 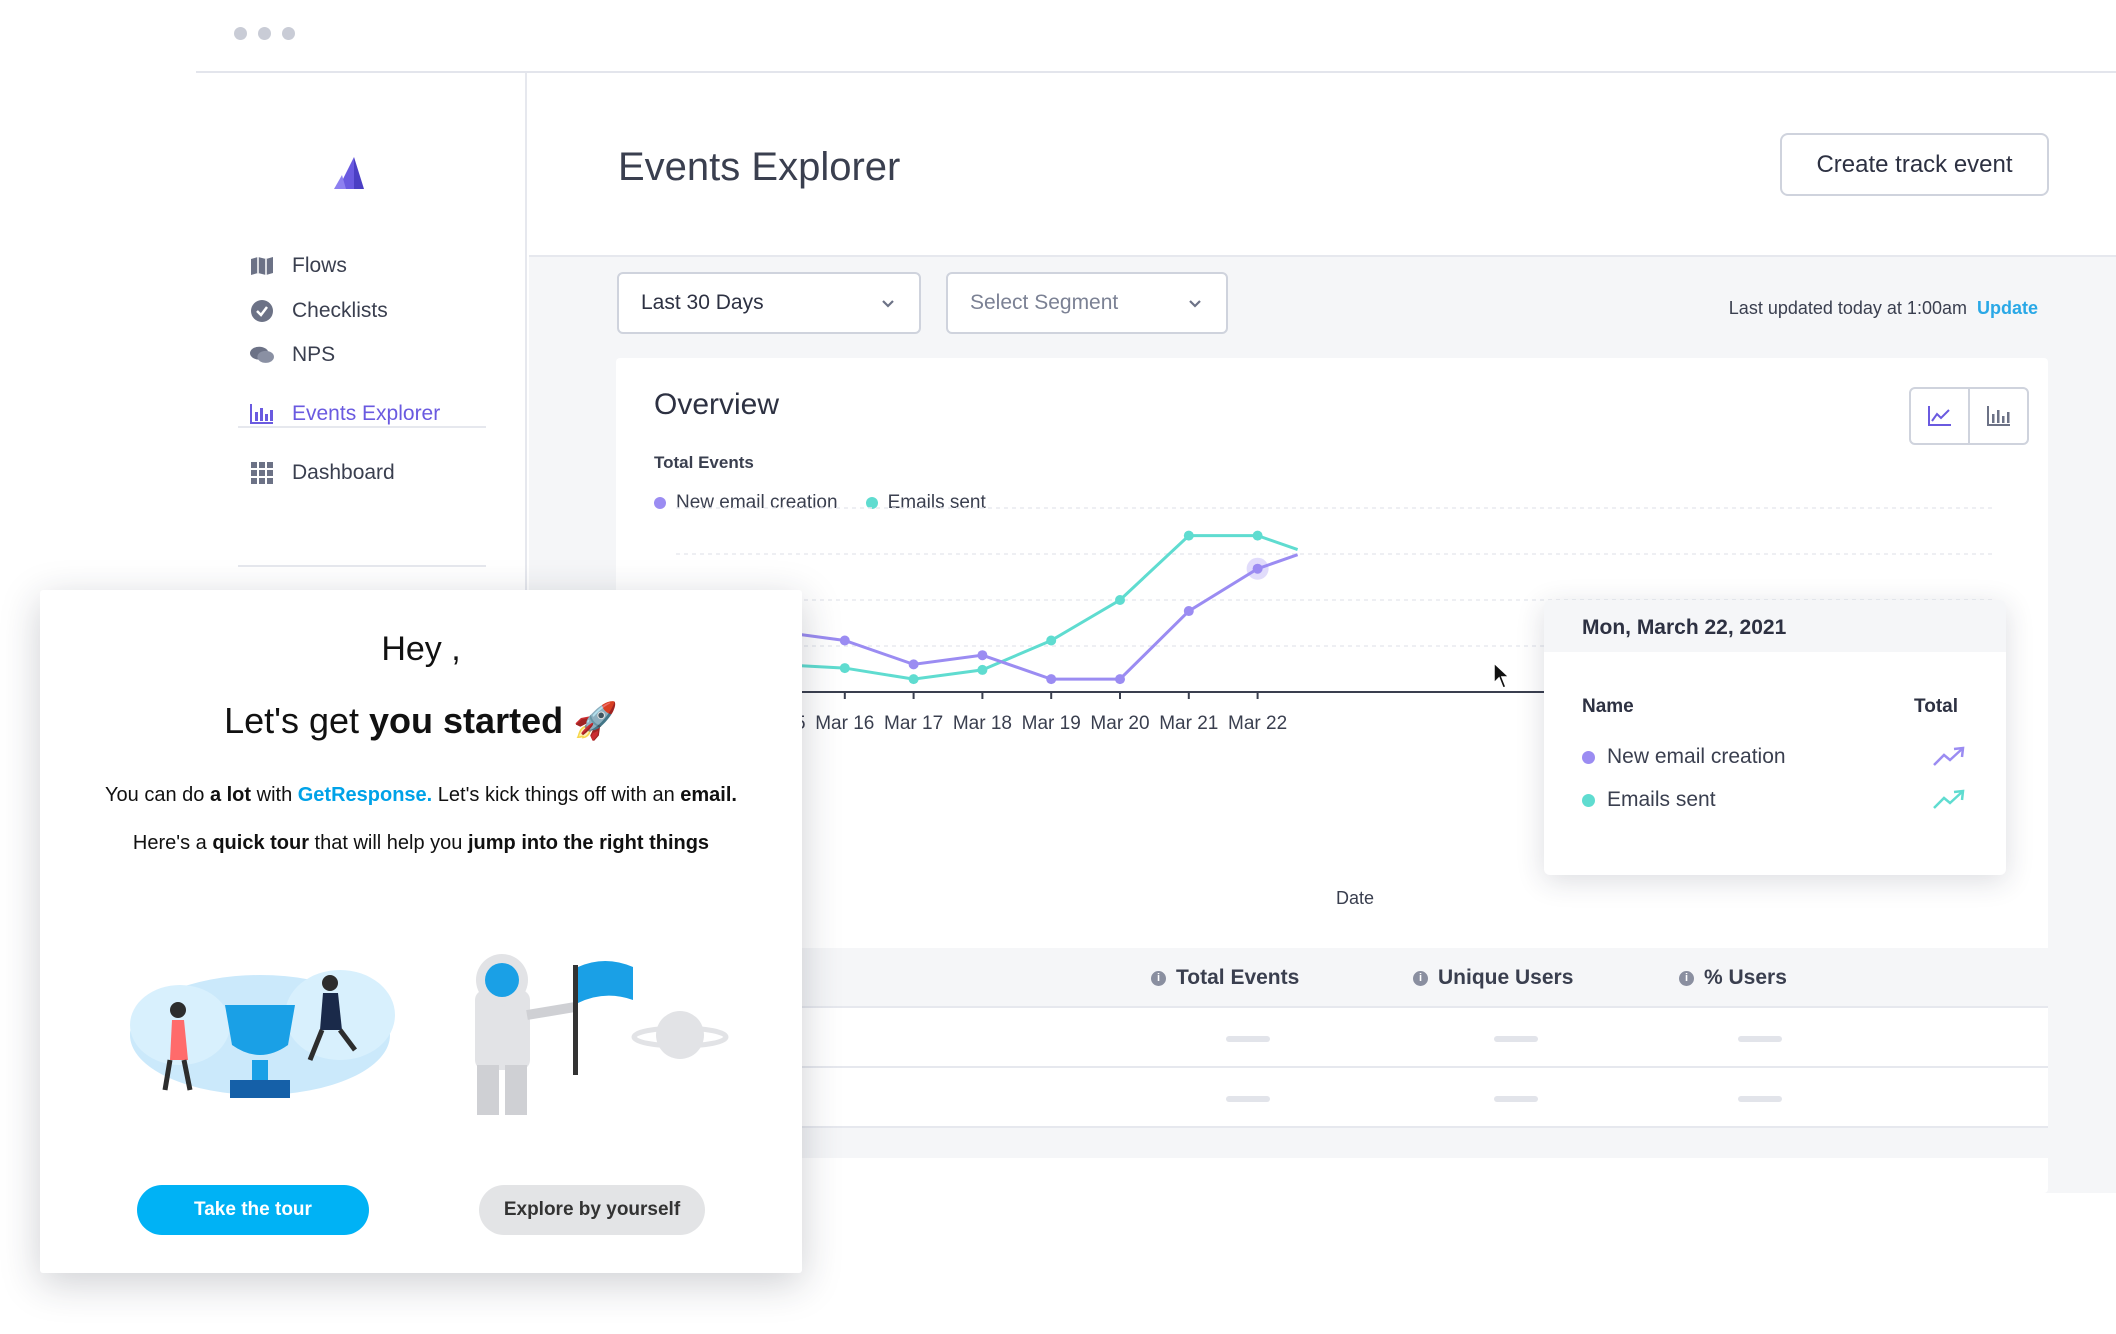 What do you see at coordinates (274, 795) in the screenshot?
I see `text-segment: with` at bounding box center [274, 795].